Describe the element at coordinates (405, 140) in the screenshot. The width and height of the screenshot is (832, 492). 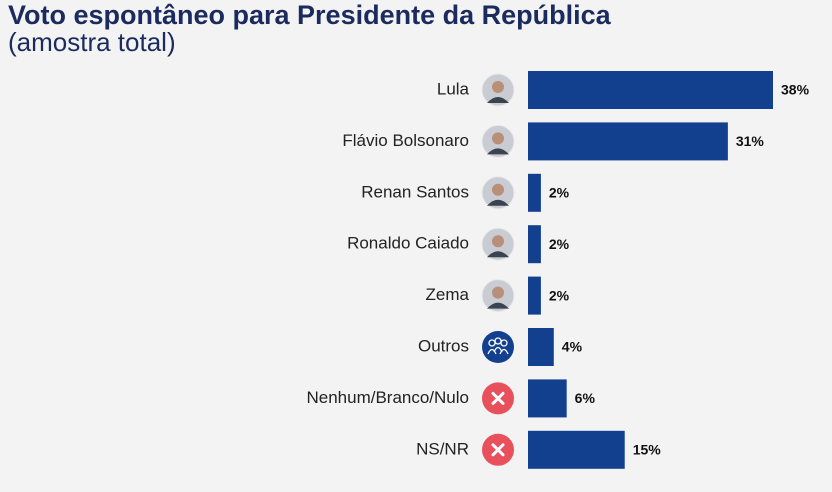
I see `category-label: Flávio Bolsonaro` at that location.